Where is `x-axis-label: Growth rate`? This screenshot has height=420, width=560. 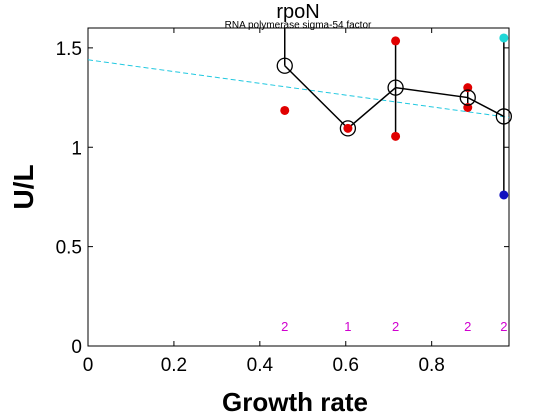 x-axis-label: Growth rate is located at coordinates (295, 402).